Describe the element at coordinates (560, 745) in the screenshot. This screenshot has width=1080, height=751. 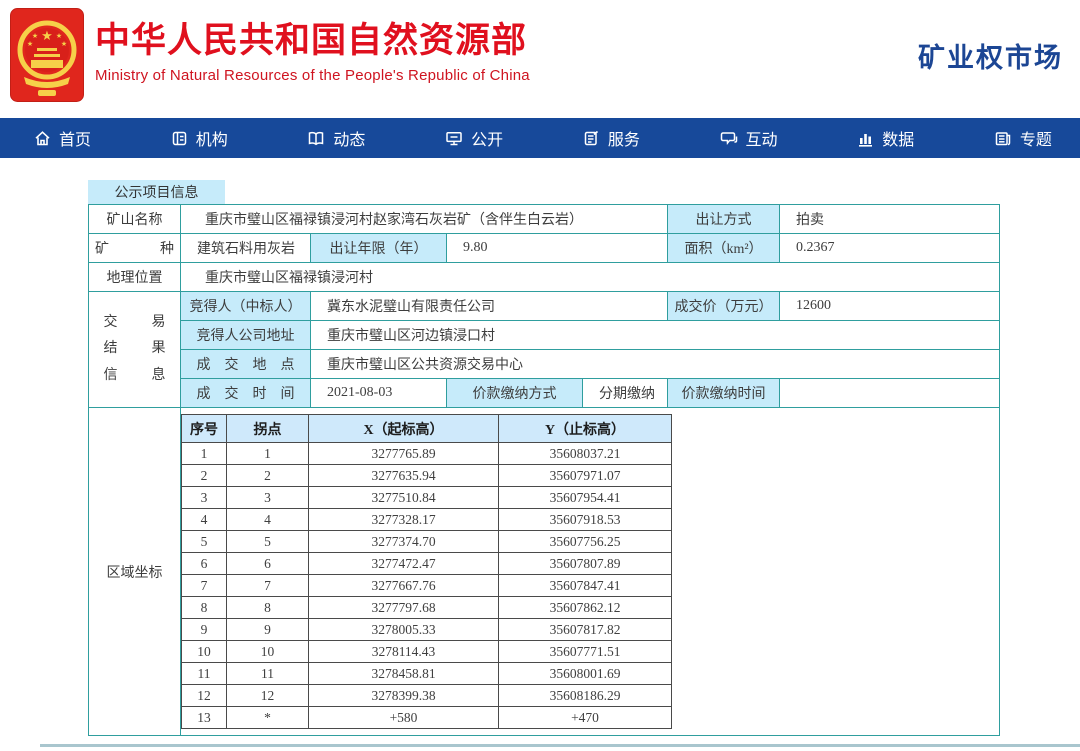
I see `bottom-divider` at that location.